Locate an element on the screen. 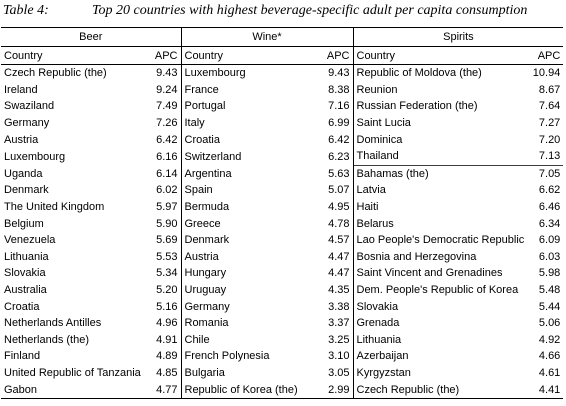 This screenshot has width=566, height=406. beer-apc-cell: 4.89 is located at coordinates (163, 356).